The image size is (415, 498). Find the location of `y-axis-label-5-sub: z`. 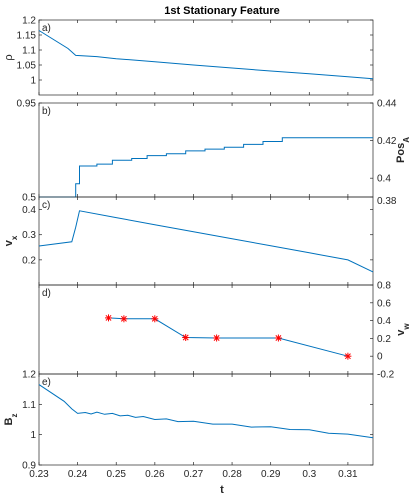

y-axis-label-5-sub: z is located at coordinates (14, 416).